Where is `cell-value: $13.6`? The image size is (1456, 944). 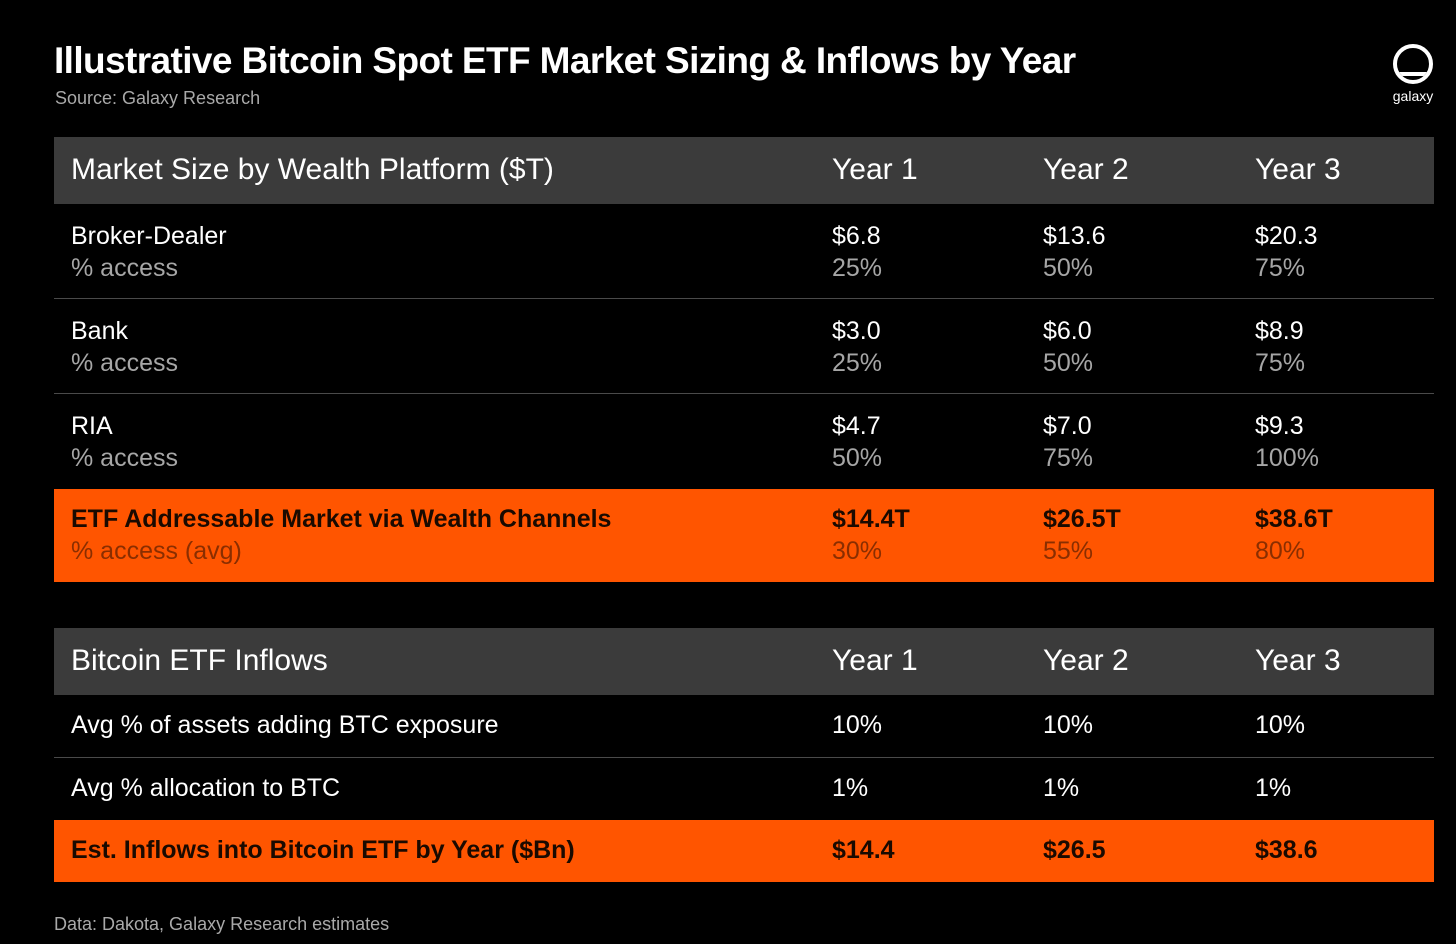
cell-value: $13.6 is located at coordinates (1074, 236).